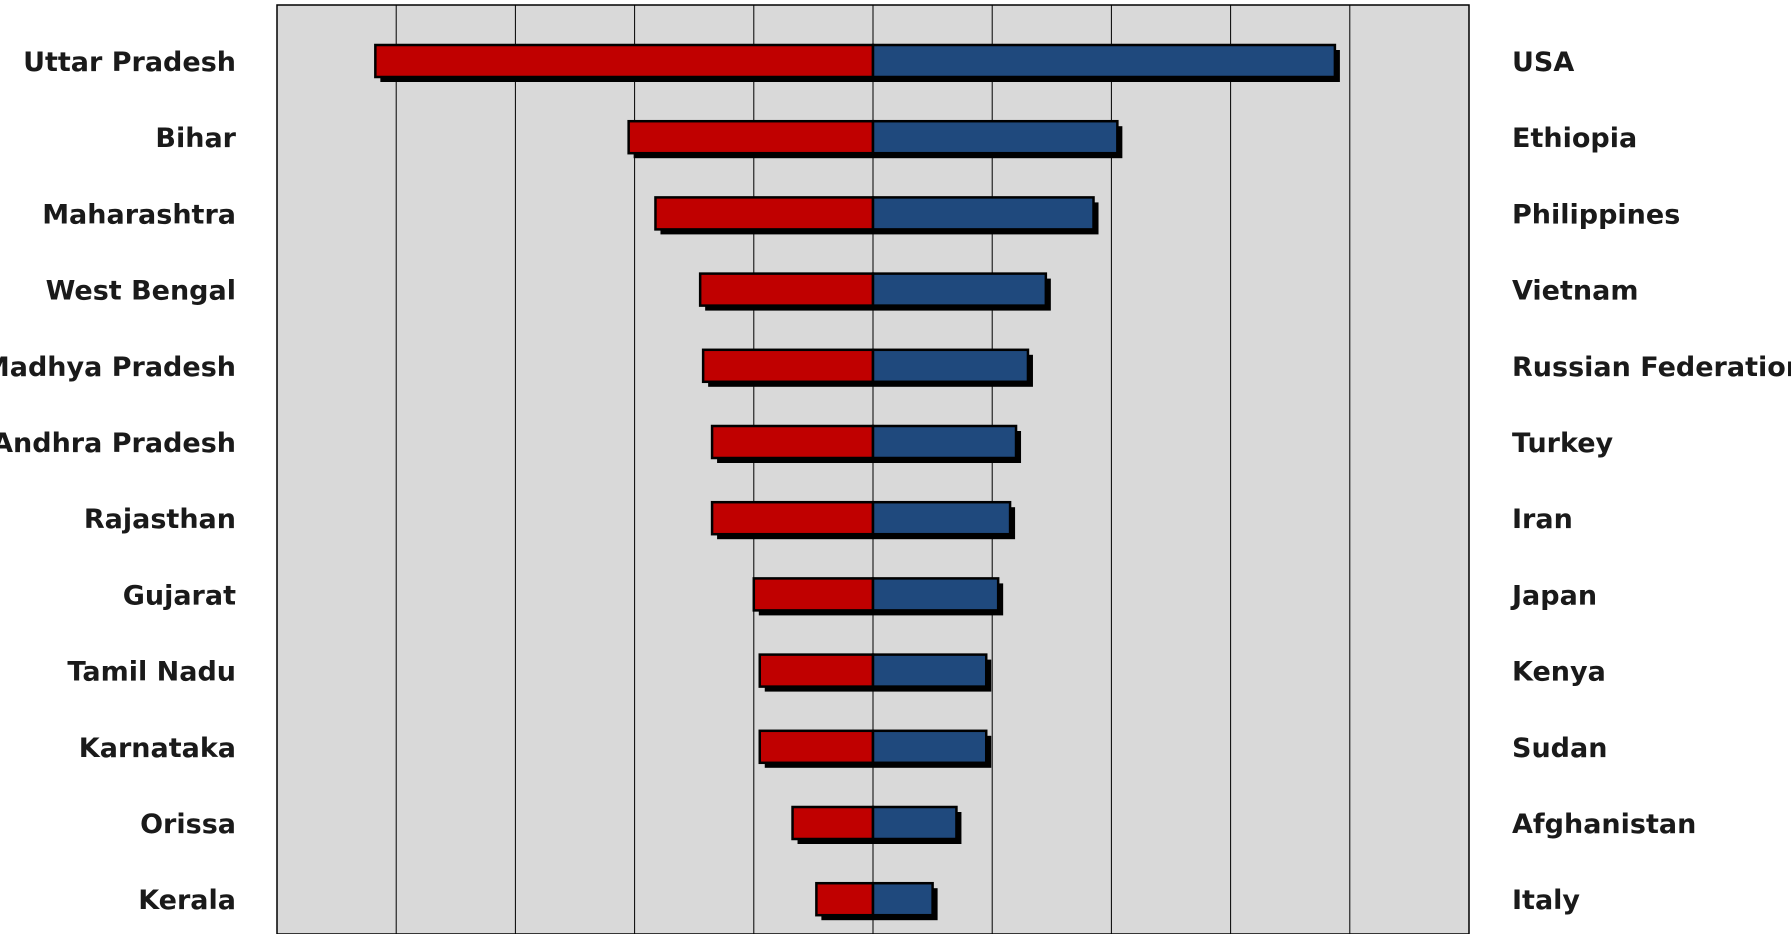 Image resolution: width=1791 pixels, height=934 pixels. What do you see at coordinates (195, 138) in the screenshot?
I see `left-category-label: Bihar` at bounding box center [195, 138].